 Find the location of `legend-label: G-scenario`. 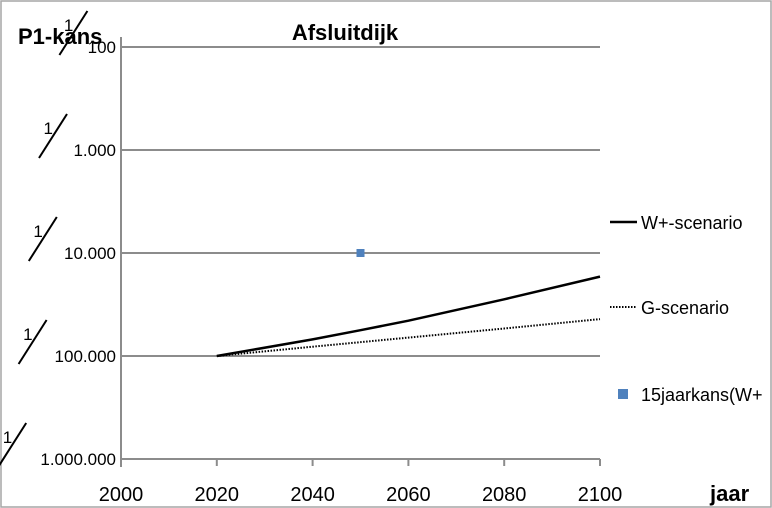

legend-label: G-scenario is located at coordinates (685, 308).